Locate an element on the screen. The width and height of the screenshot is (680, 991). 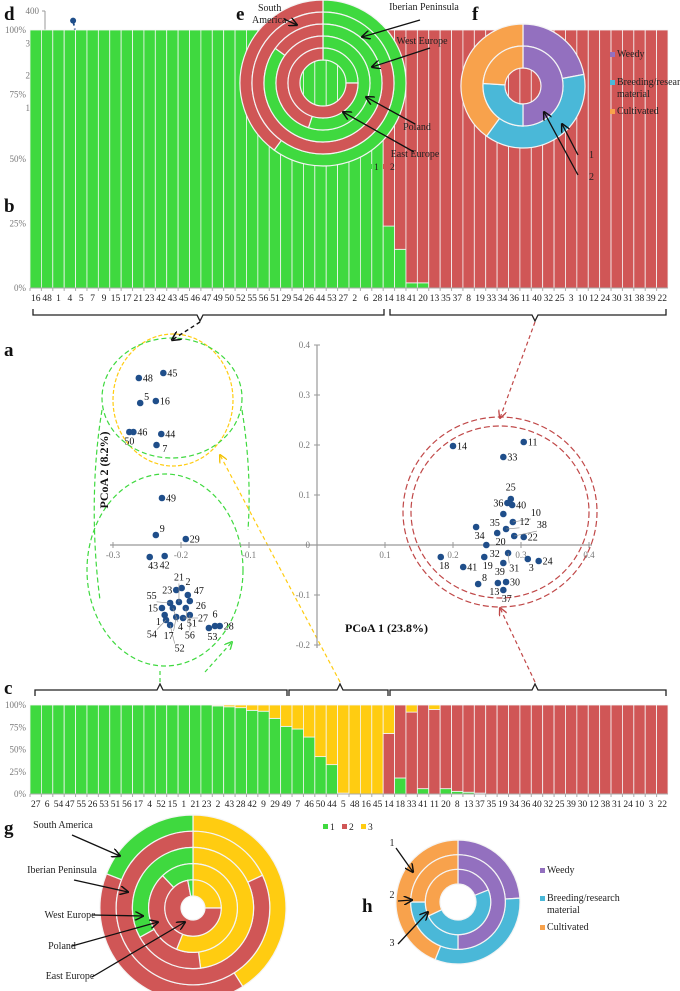
sample-label: 8 is located at coordinates (468, 299).